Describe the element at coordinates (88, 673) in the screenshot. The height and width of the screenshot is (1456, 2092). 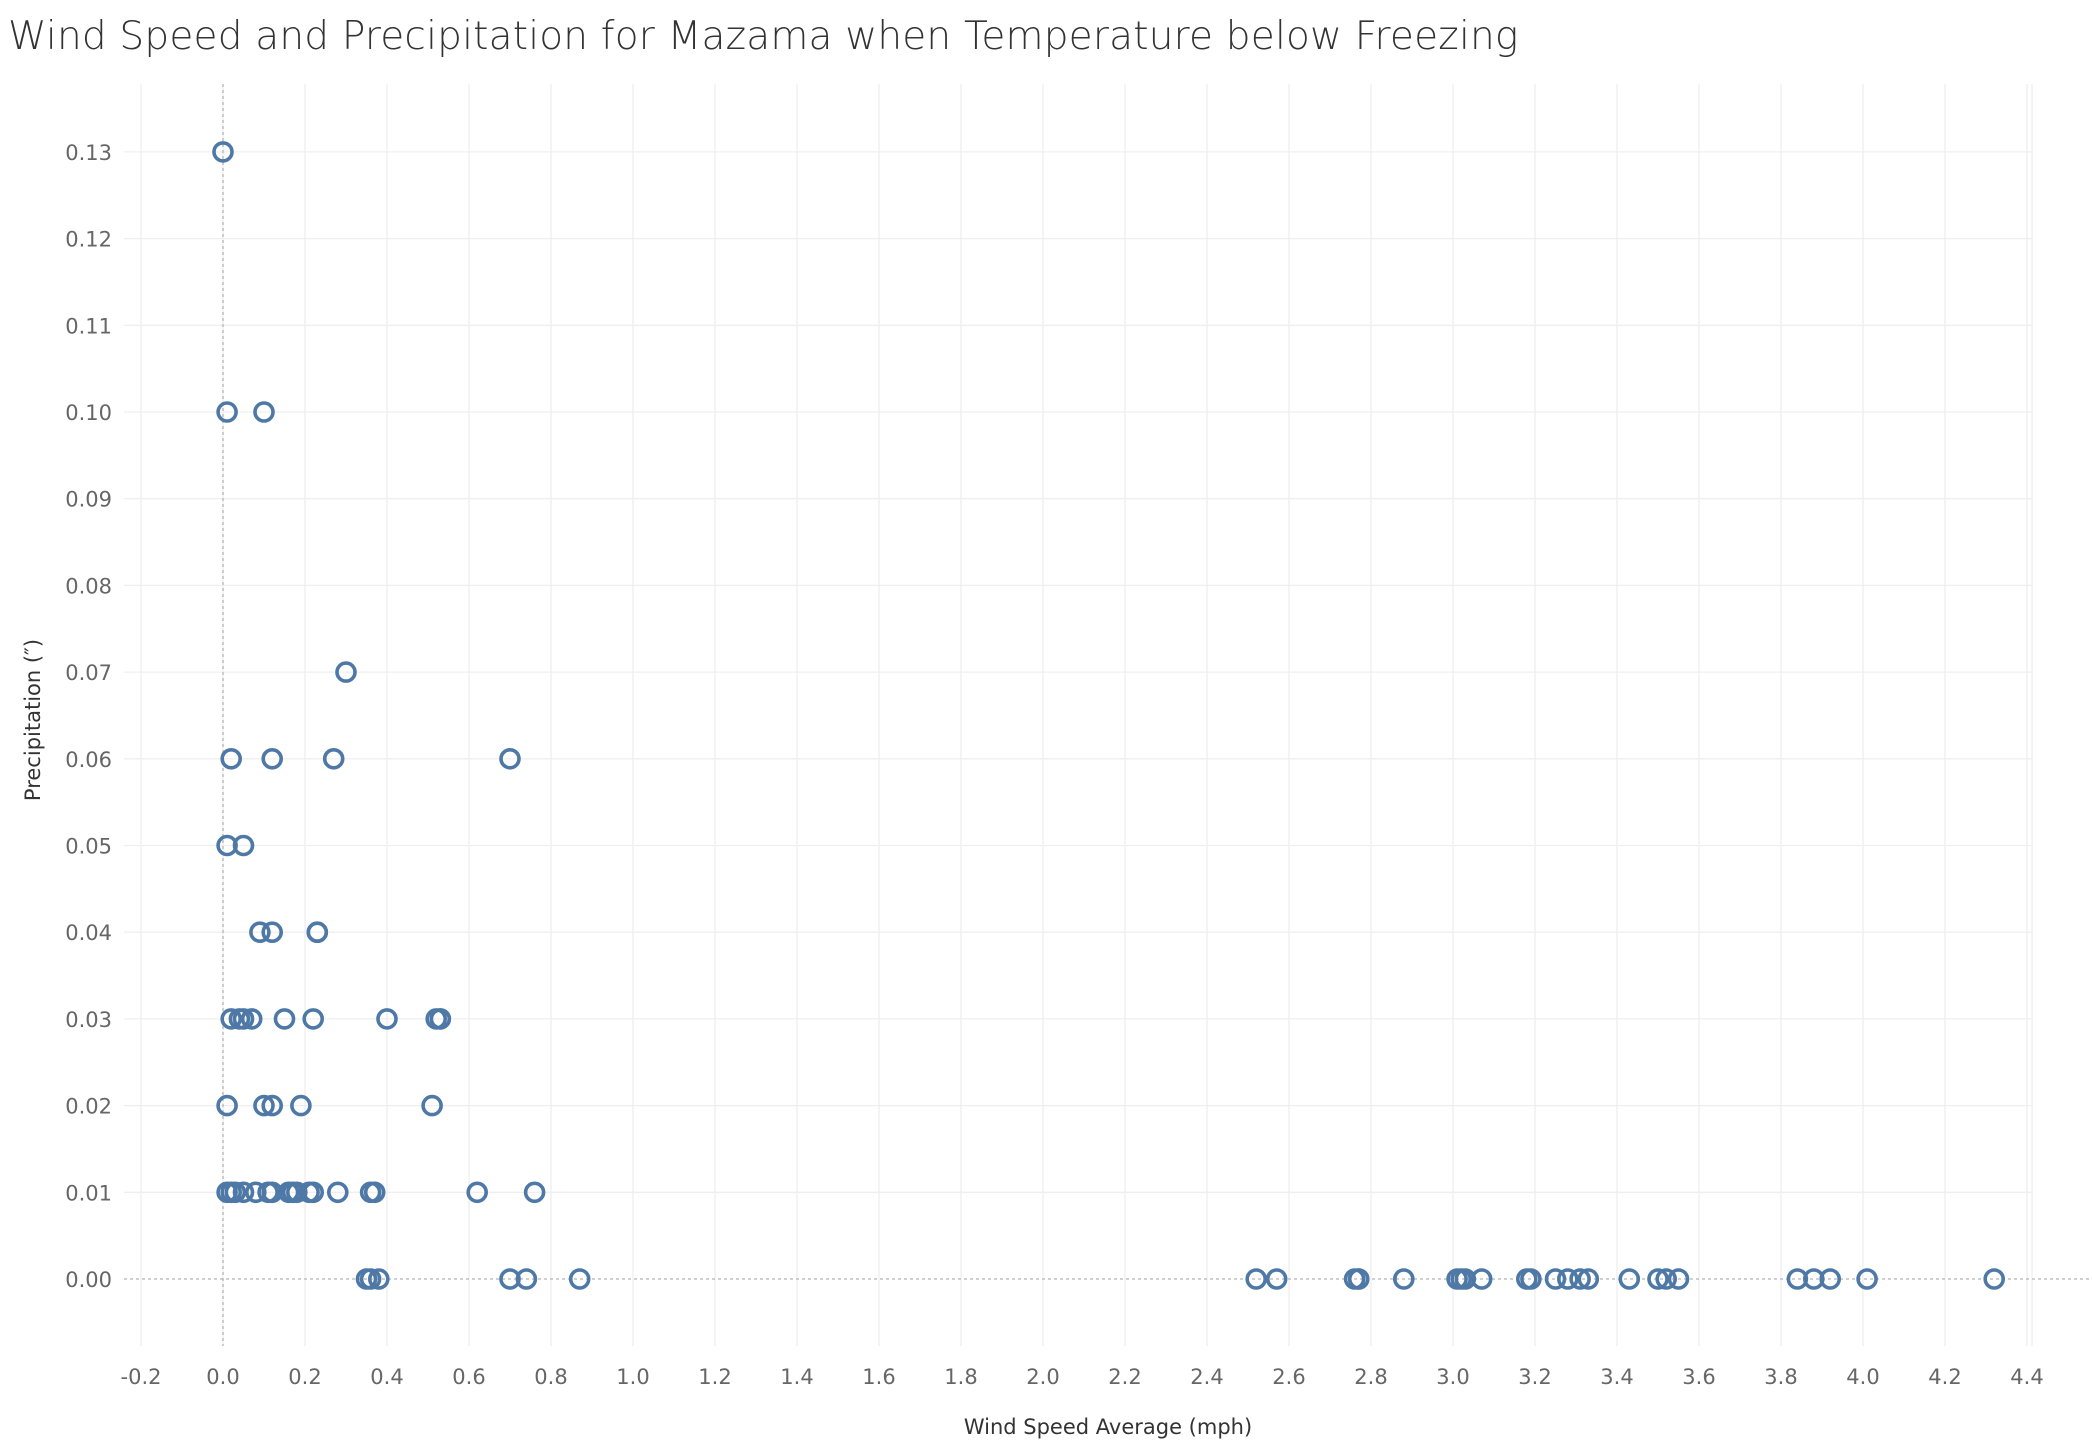
I see `y-tick-label: 0.07` at that location.